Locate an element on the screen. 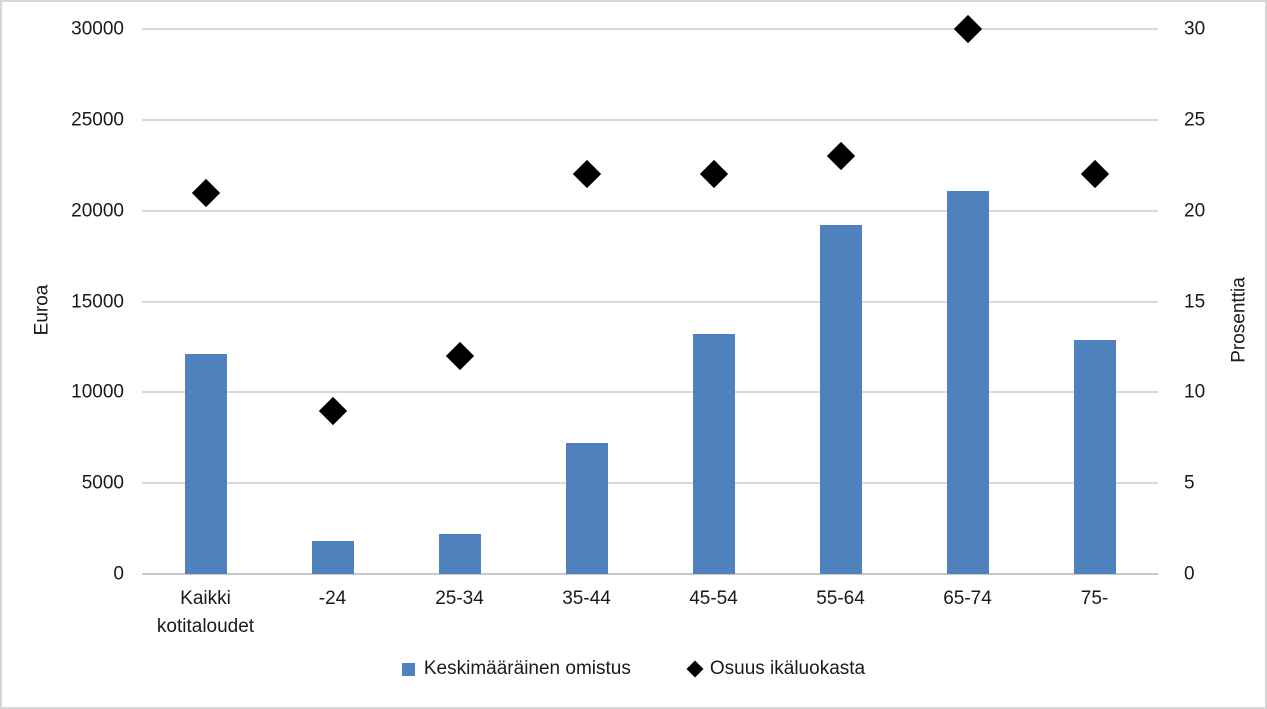 This screenshot has height=709, width=1267. left-axis-tick: 15000 is located at coordinates (97, 301).